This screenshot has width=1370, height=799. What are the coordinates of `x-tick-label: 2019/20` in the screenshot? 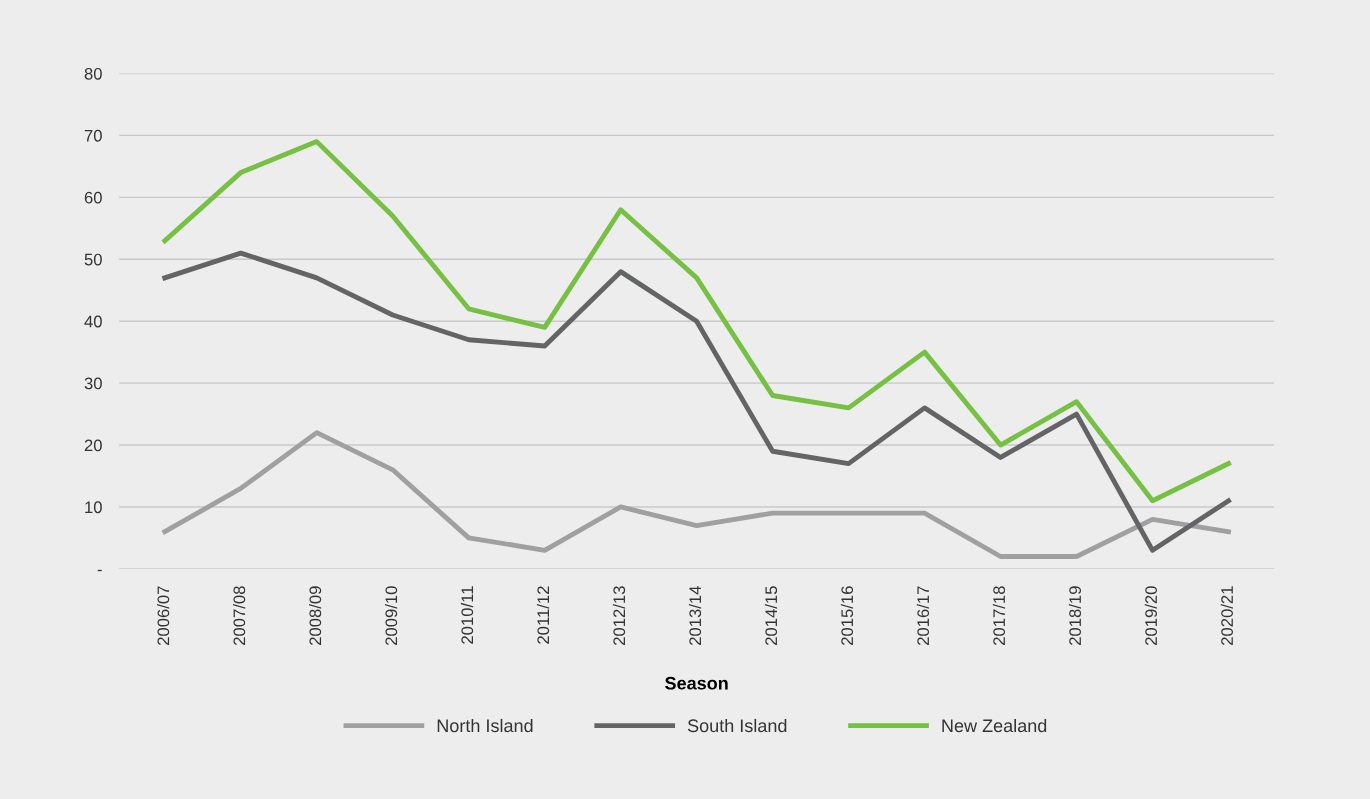 It's located at (1150, 615).